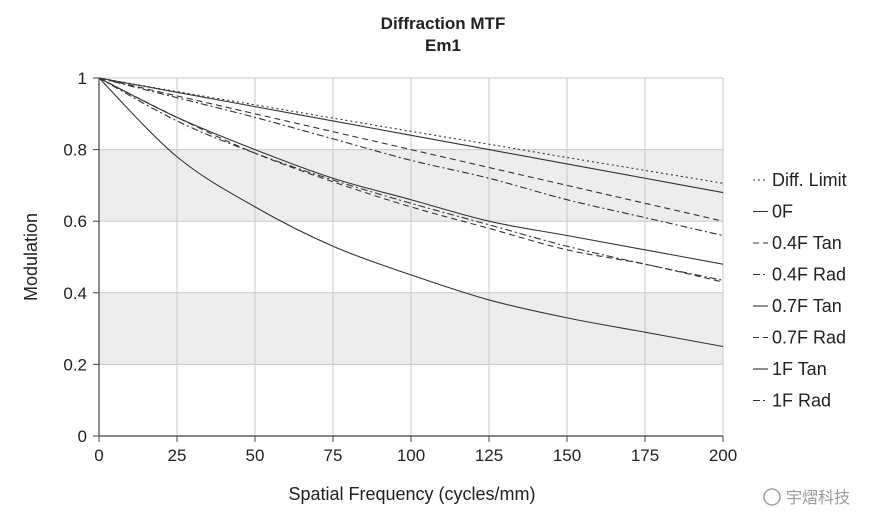 The height and width of the screenshot is (519, 890). What do you see at coordinates (567, 455) in the screenshot?
I see `x-tick-label: 150` at bounding box center [567, 455].